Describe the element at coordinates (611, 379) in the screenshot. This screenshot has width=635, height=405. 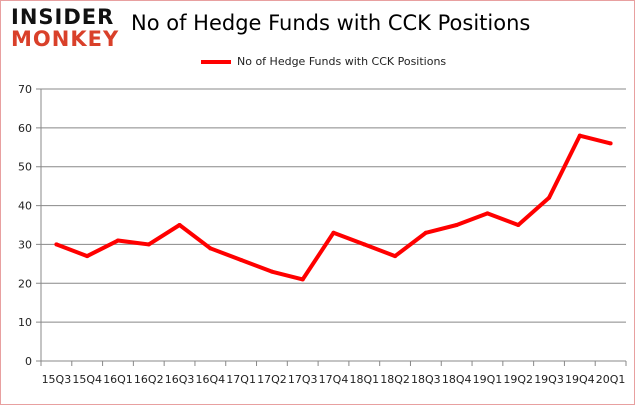
I see `x-tick-label: 20Q1` at that location.